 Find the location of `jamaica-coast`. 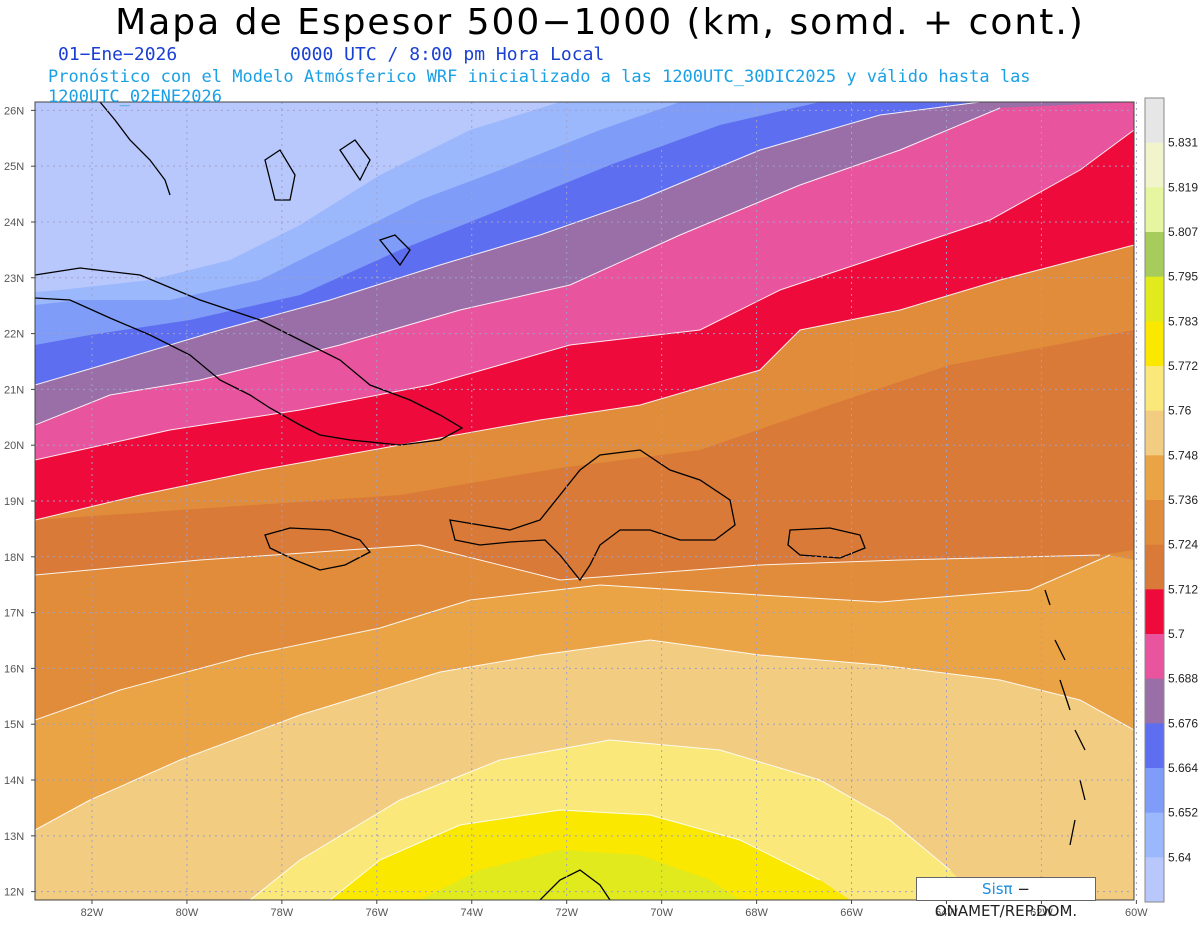

jamaica-coast is located at coordinates (318, 549).